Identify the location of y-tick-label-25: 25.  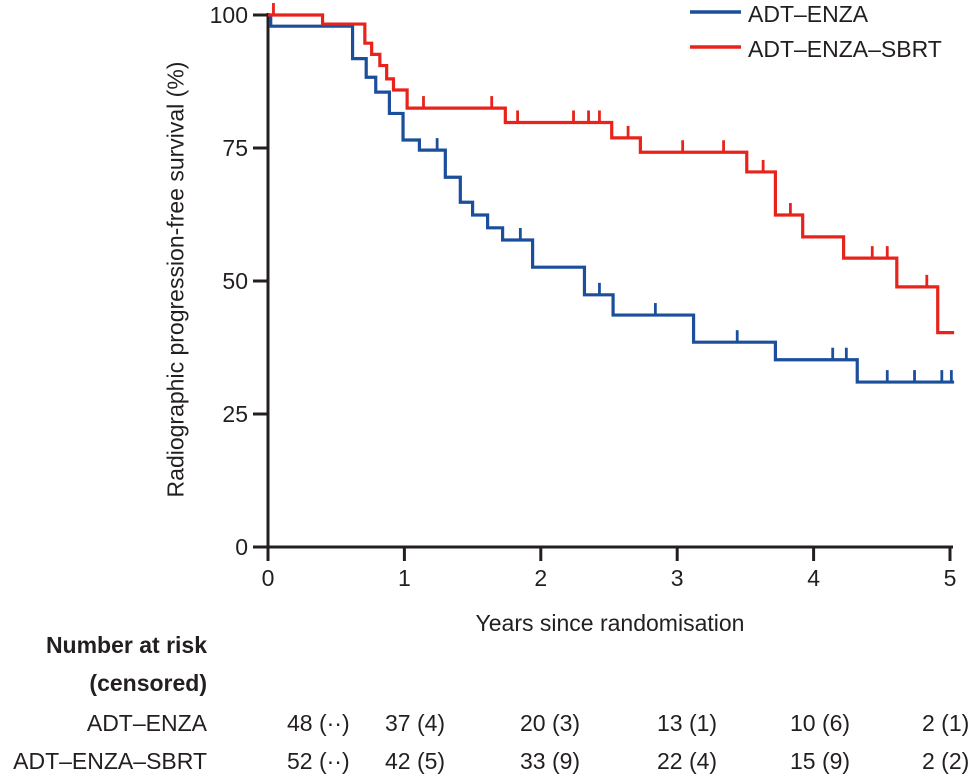
(235, 414).